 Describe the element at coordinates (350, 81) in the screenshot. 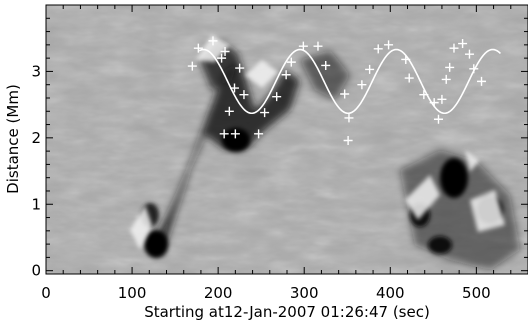

I see `fit-curve` at that location.